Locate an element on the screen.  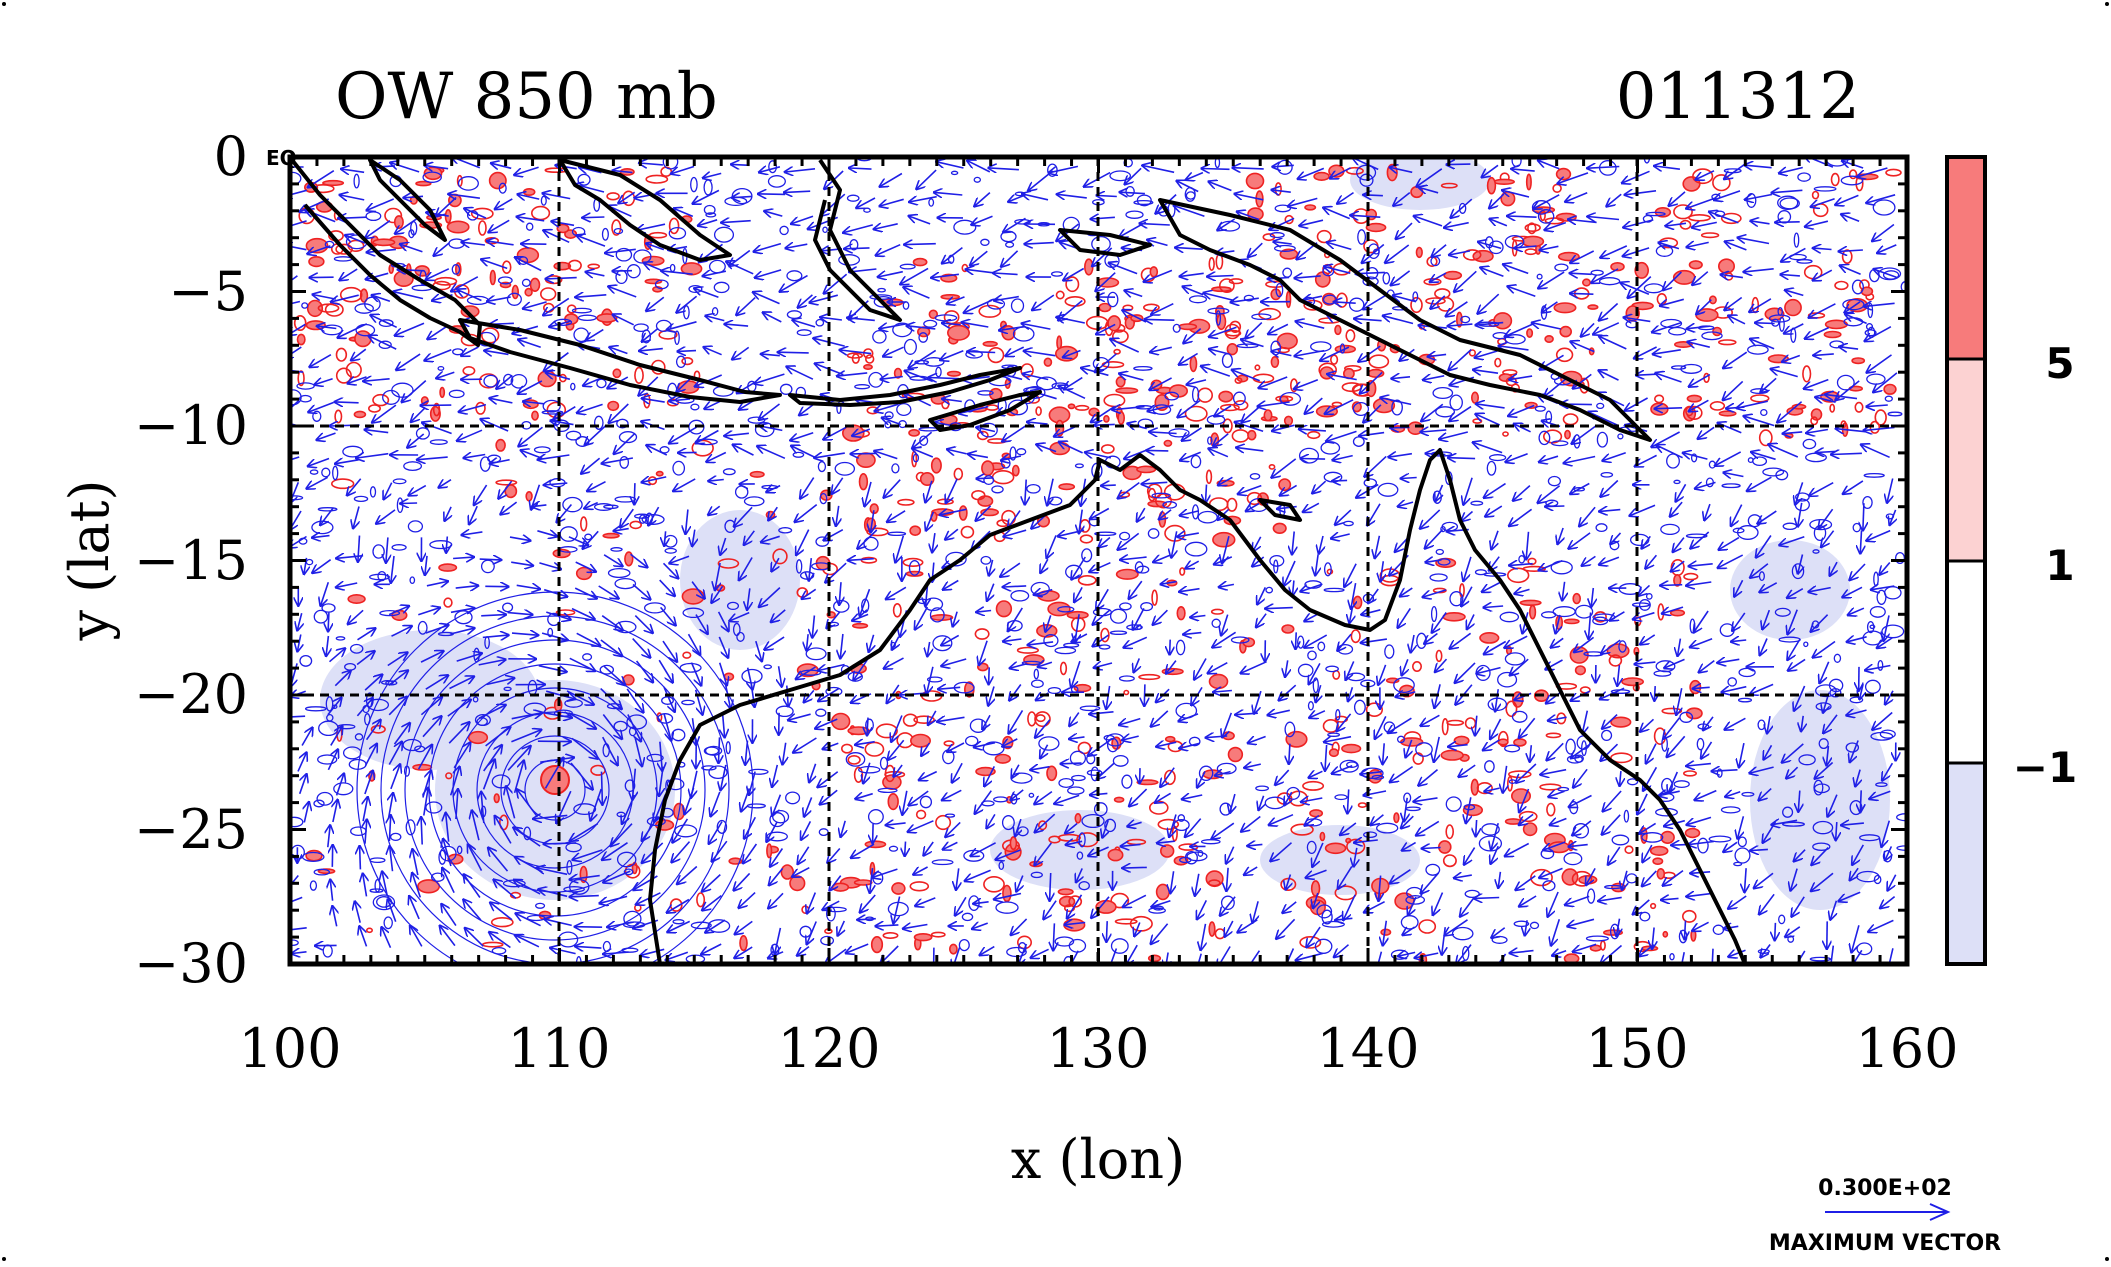
y-tick-label: −20 is located at coordinates (191, 694).